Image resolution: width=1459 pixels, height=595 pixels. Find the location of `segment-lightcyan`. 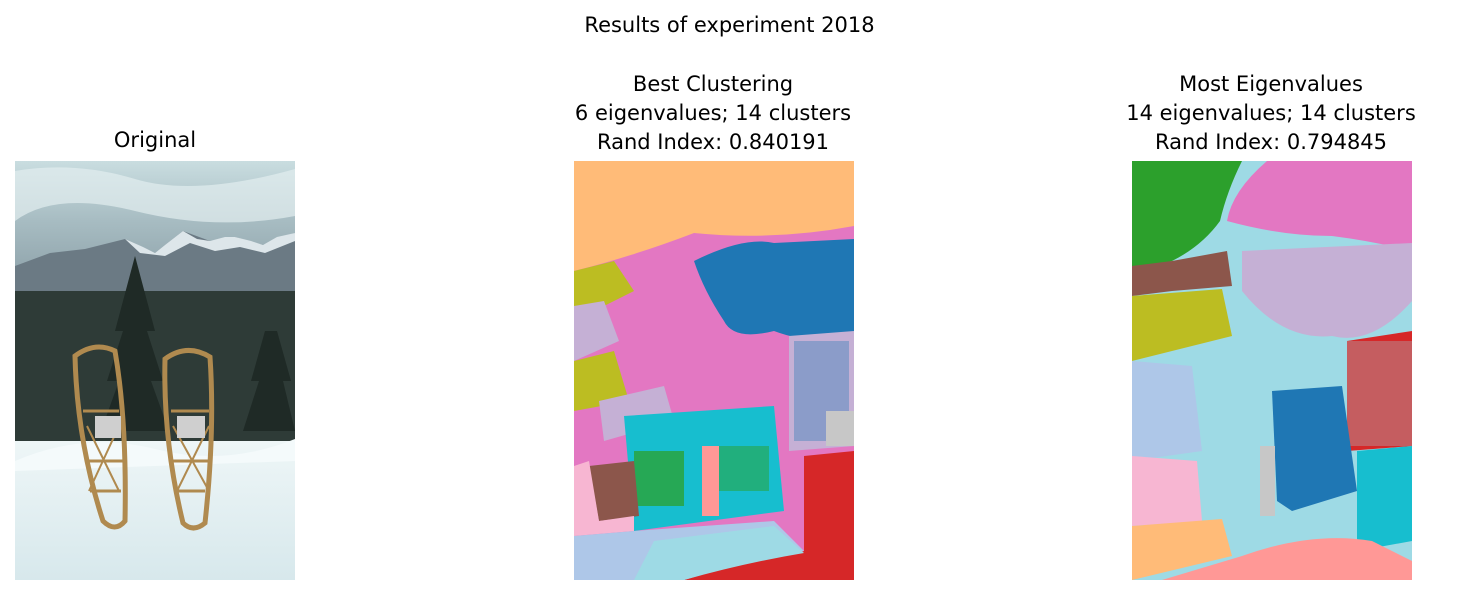

segment-lightcyan is located at coordinates (719, 553).